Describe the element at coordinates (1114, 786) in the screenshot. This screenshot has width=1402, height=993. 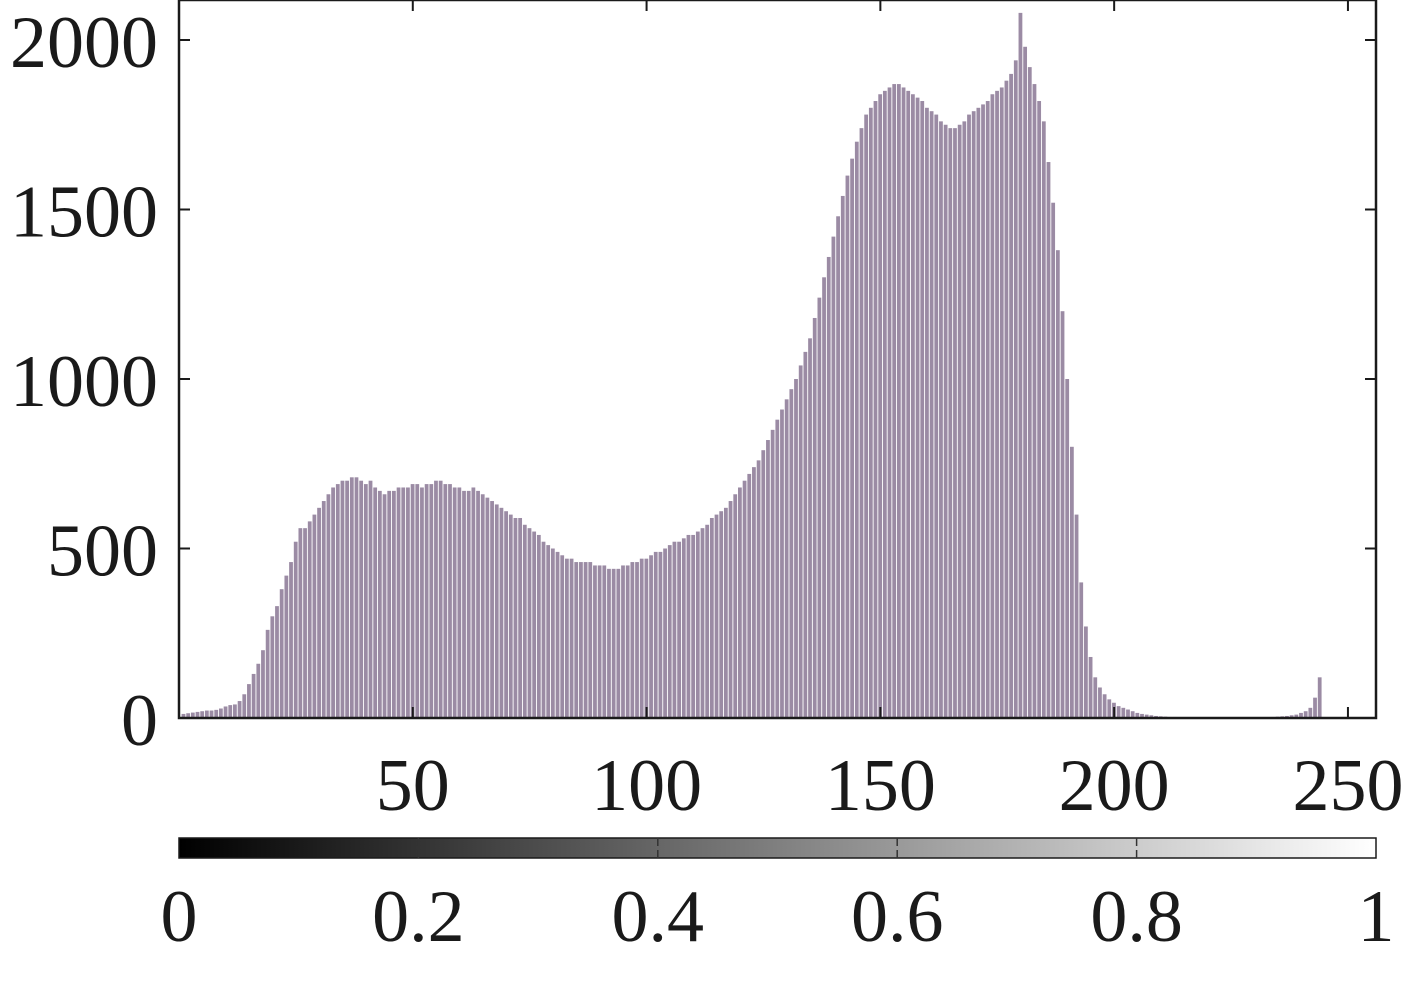
I see `x-tick-label: 200` at that location.